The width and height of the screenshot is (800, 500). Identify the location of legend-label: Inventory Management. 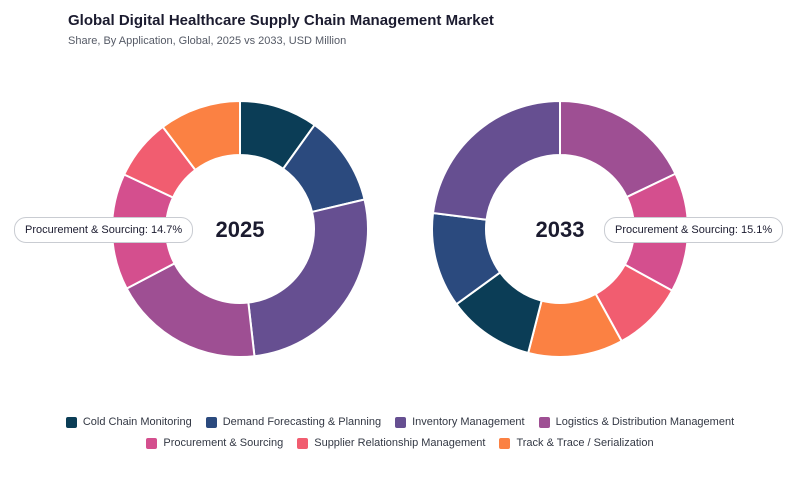
(468, 422).